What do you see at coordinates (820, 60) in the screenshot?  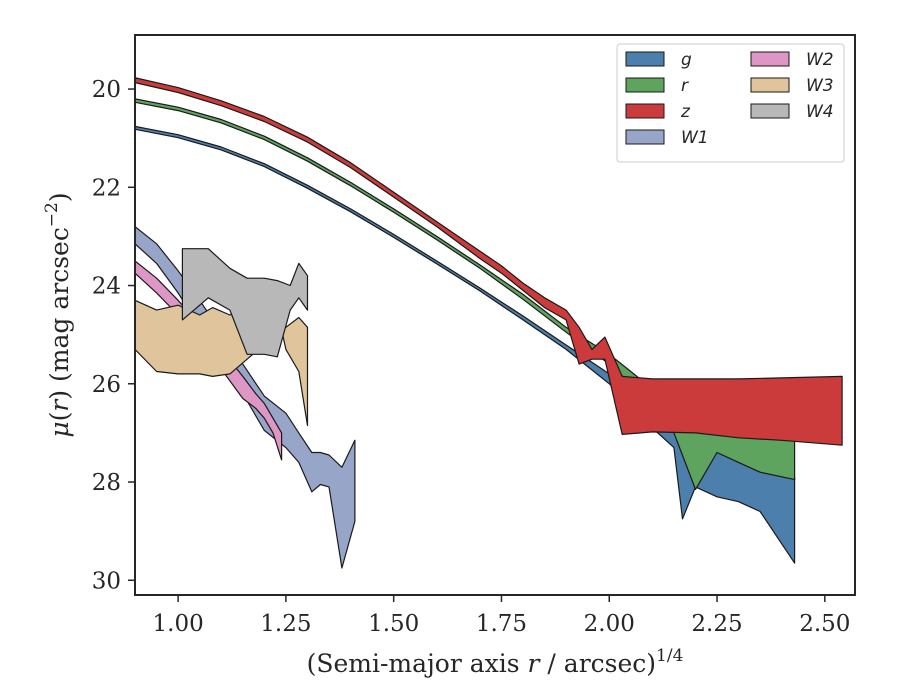 I see `legend-label-w2: W2` at bounding box center [820, 60].